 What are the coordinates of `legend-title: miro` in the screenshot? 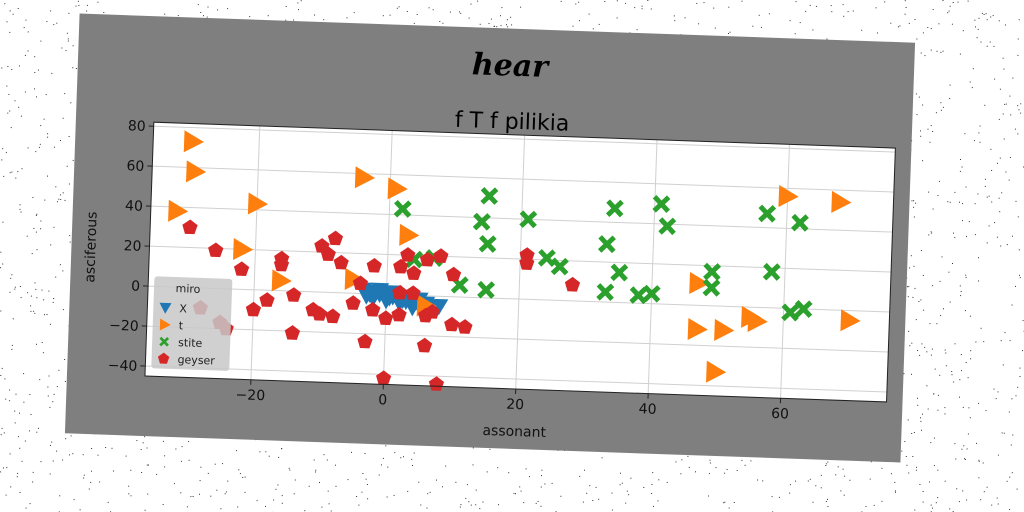 It's located at (187, 289).